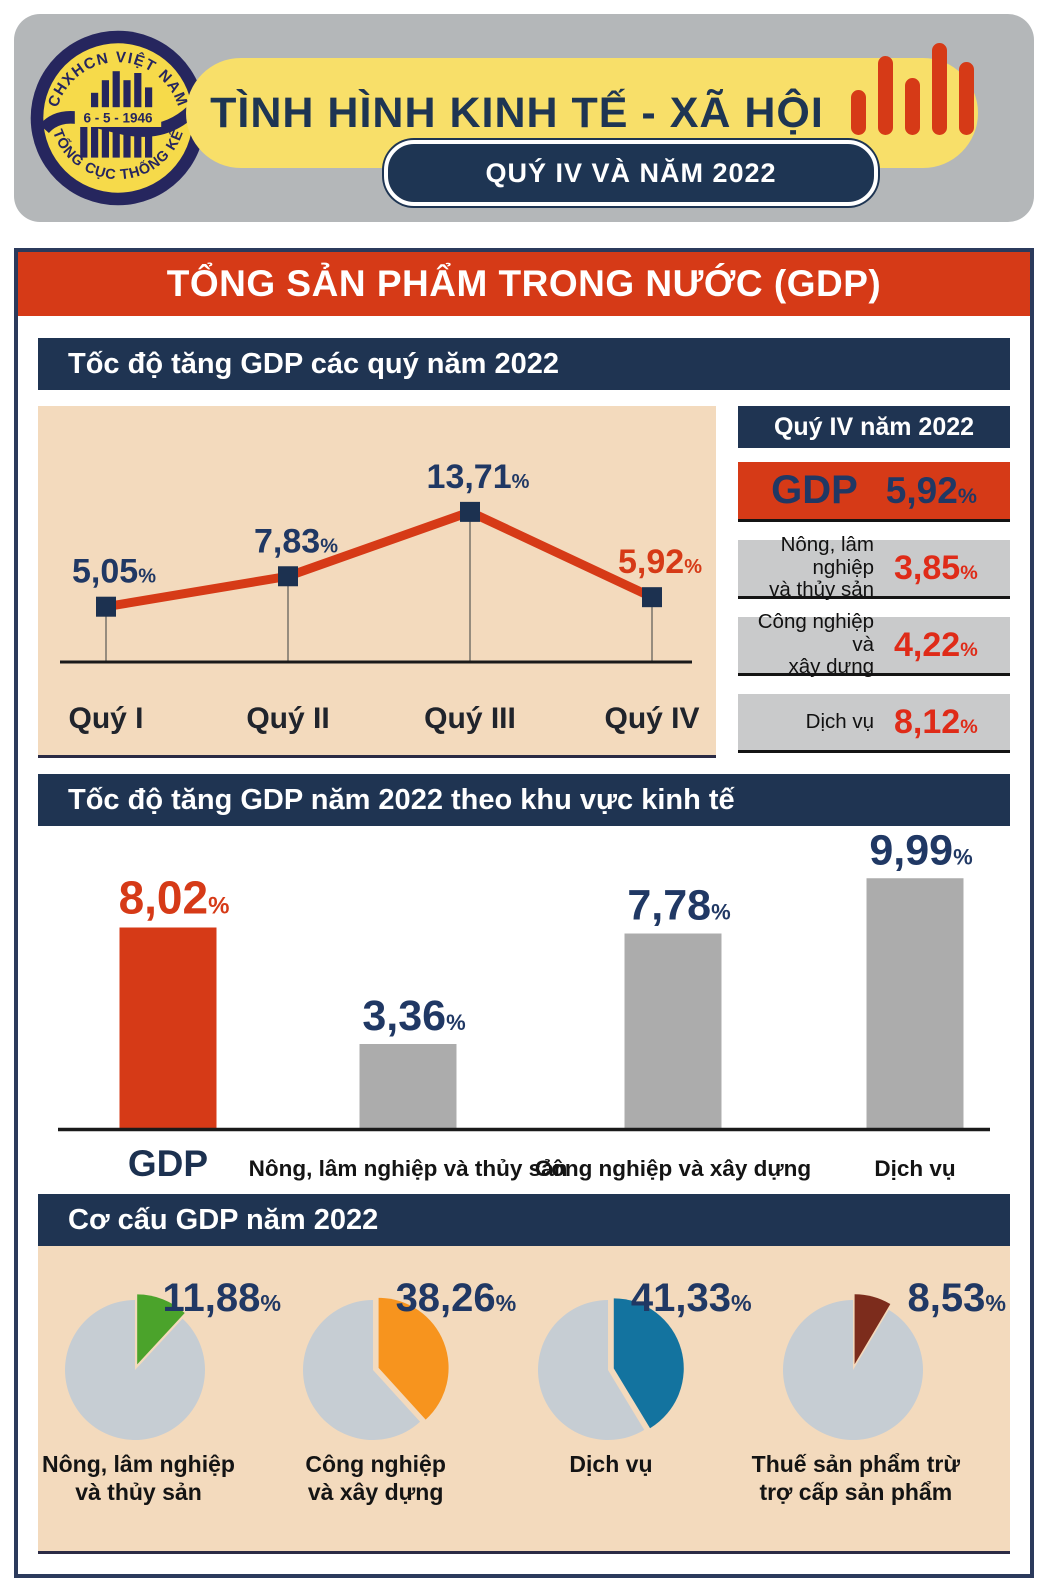  I want to click on svg-text: Dịch vụ, so click(914, 1168).